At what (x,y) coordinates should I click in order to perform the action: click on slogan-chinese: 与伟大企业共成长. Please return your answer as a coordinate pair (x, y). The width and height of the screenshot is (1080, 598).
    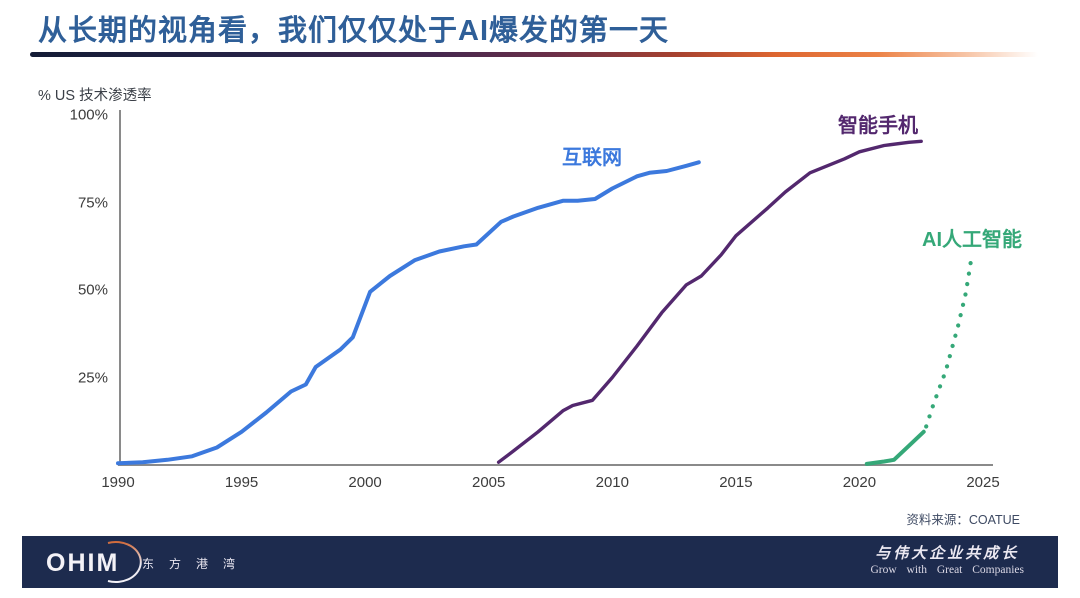
    Looking at the image, I should click on (947, 554).